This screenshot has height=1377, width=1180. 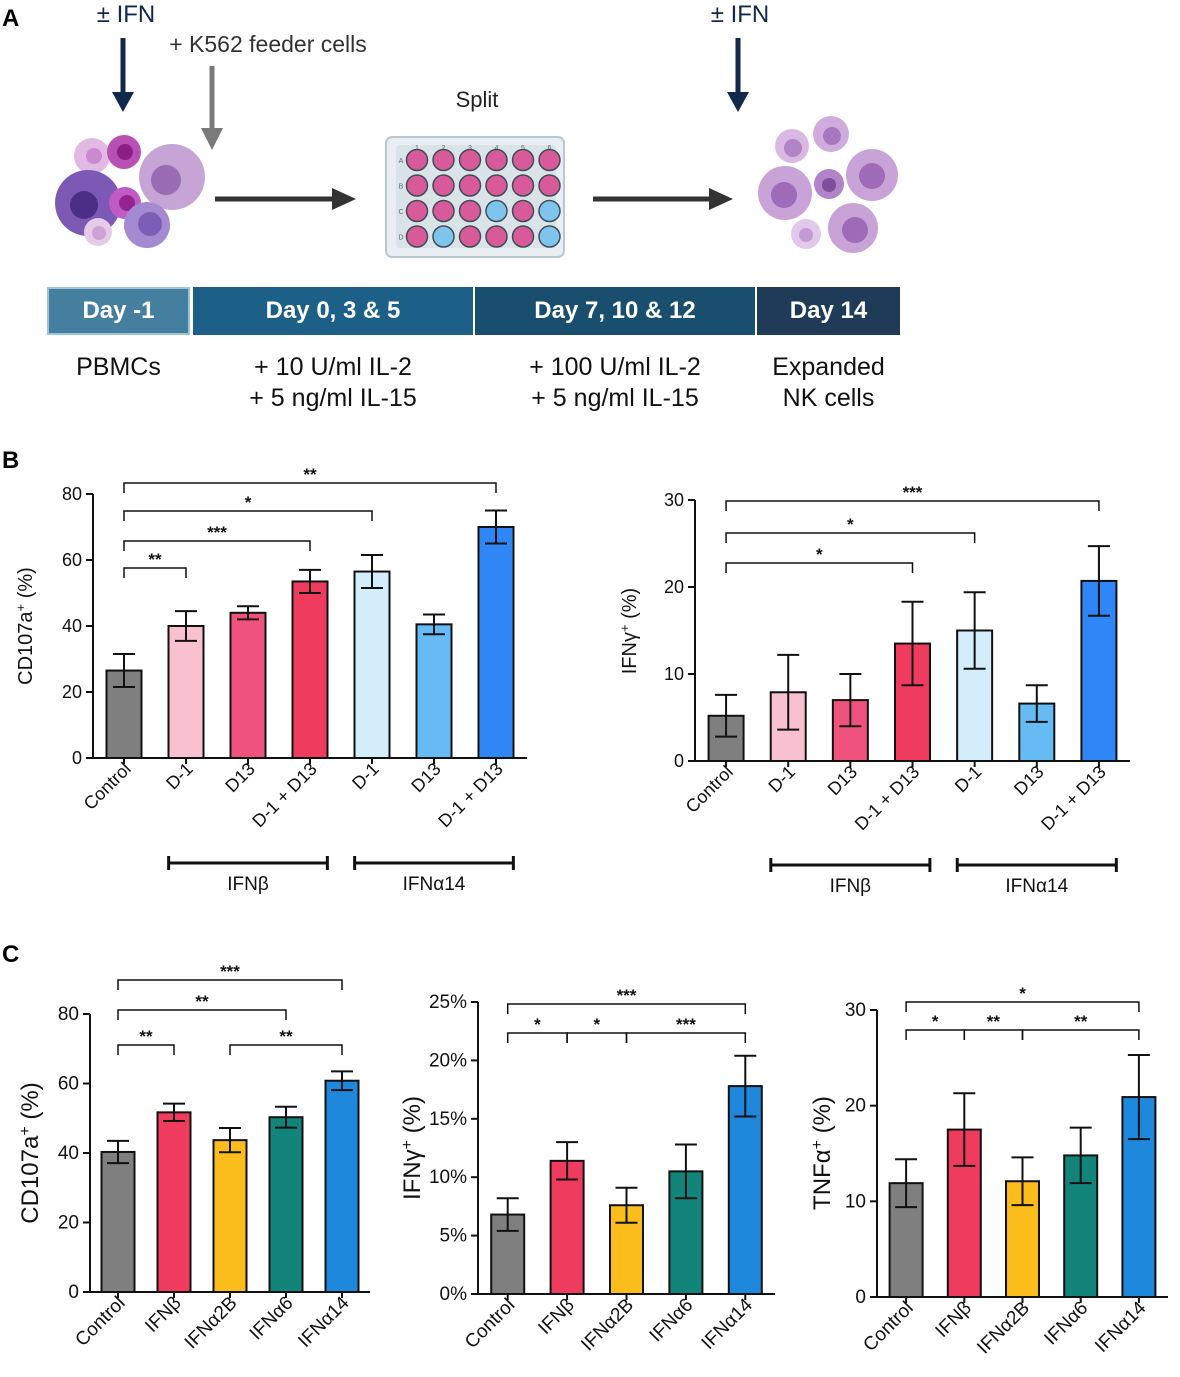 I want to click on flow-arrow-2-icon, so click(x=663, y=199).